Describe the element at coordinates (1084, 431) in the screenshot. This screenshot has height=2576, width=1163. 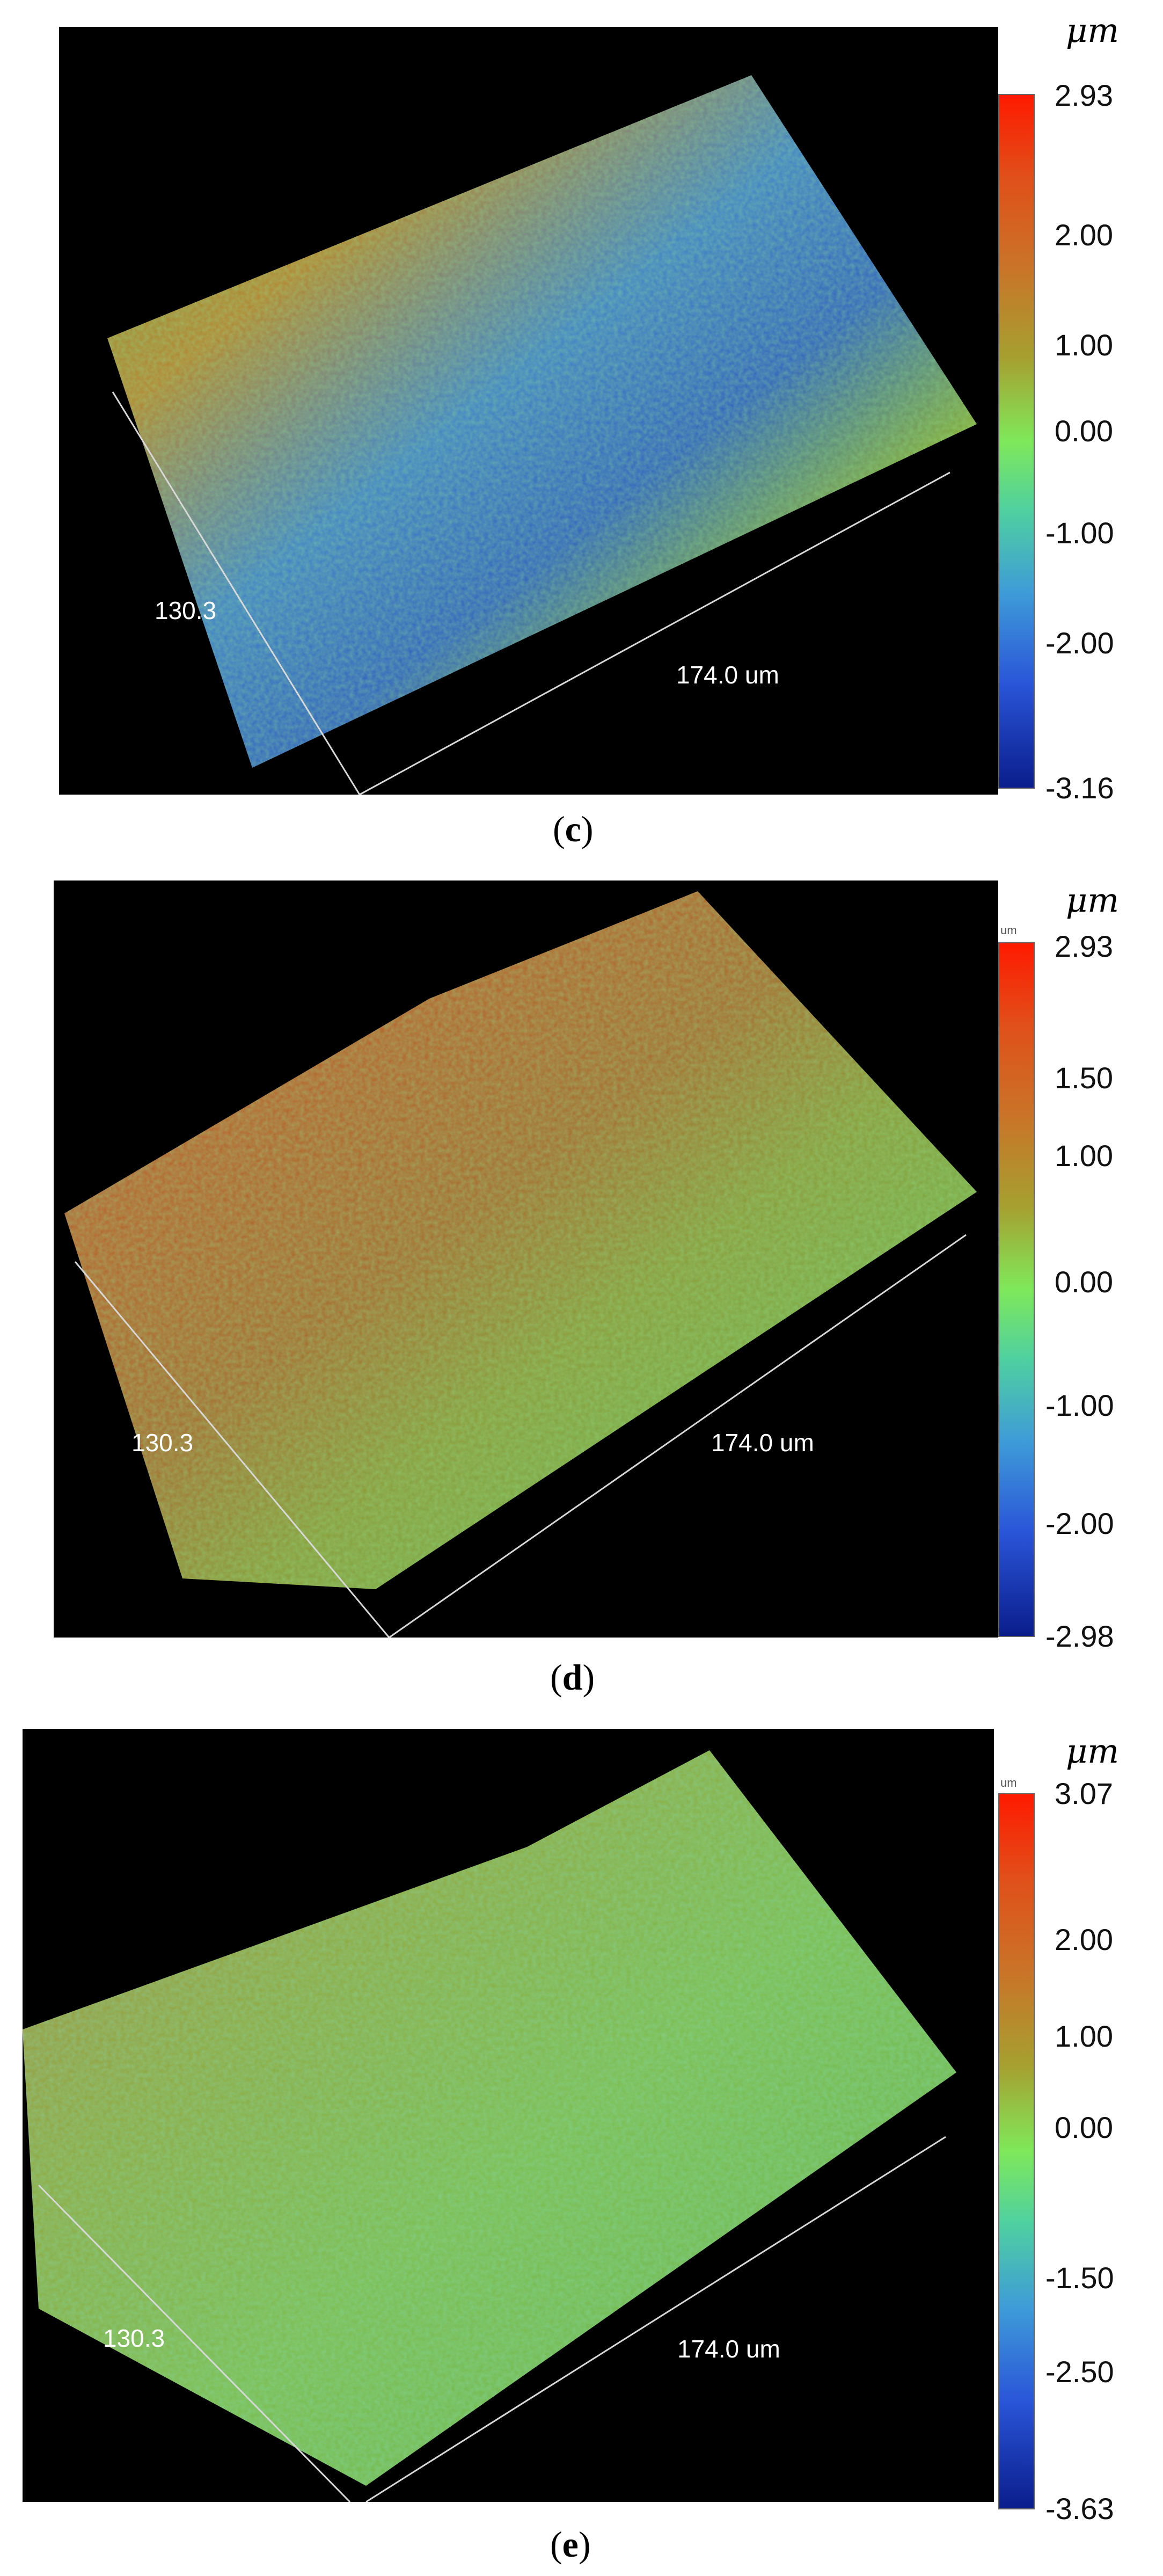
I see `colorbar-label-c-3: 0.00` at that location.